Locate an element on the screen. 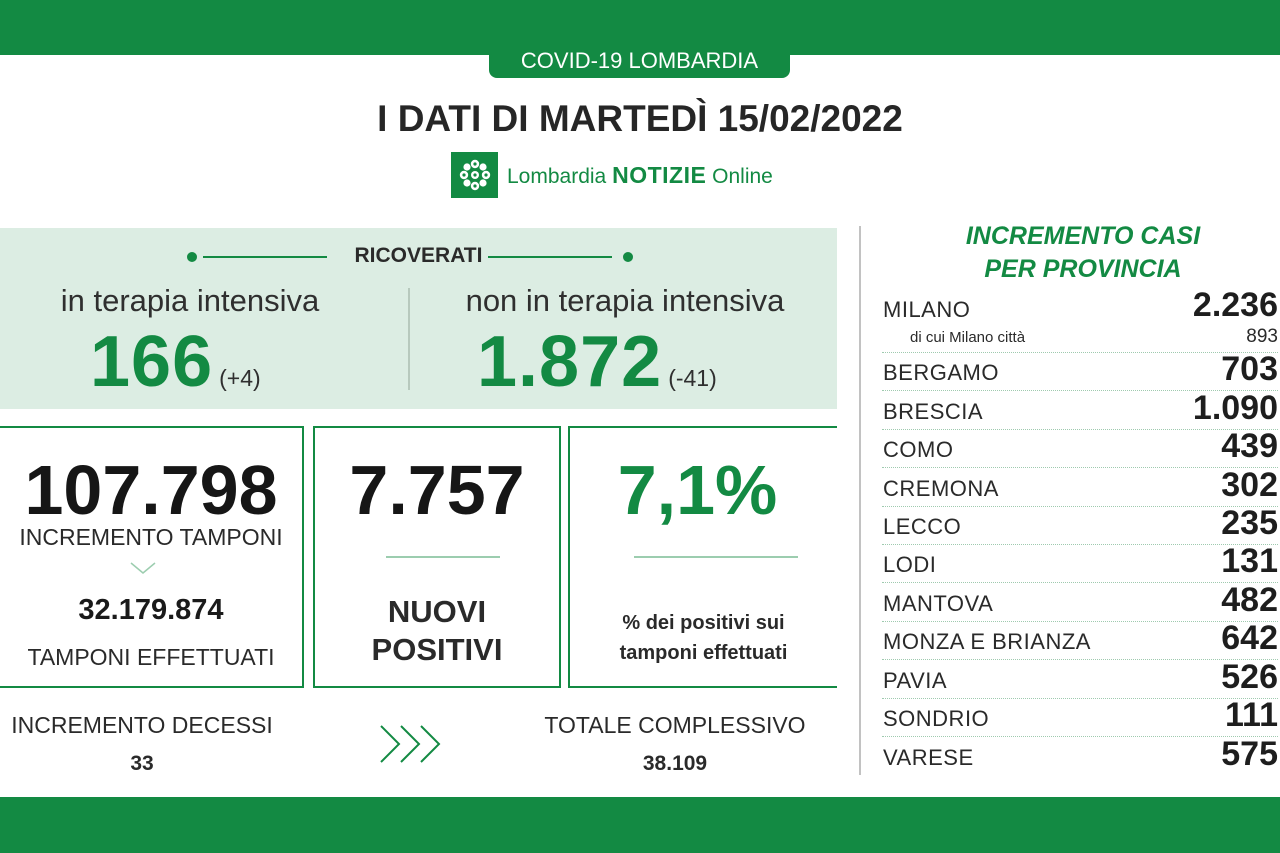 This screenshot has height=853, width=1280. brand-strong: NOTIZIE is located at coordinates (659, 174).